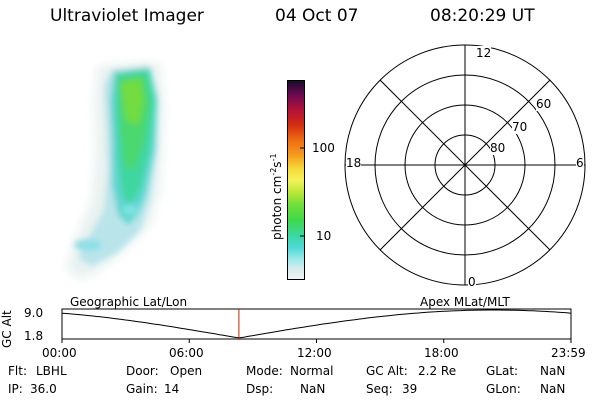 The height and width of the screenshot is (400, 600). What do you see at coordinates (172, 389) in the screenshot?
I see `gain-value: 14` at bounding box center [172, 389].